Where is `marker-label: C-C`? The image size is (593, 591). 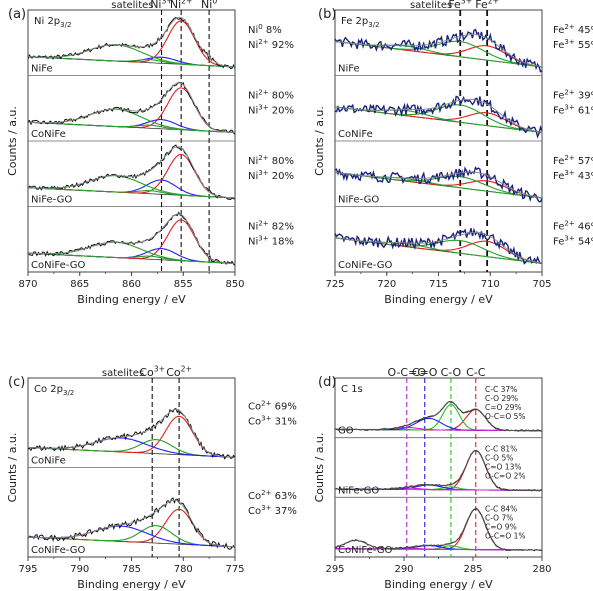 marker-label: C-C is located at coordinates (476, 372).